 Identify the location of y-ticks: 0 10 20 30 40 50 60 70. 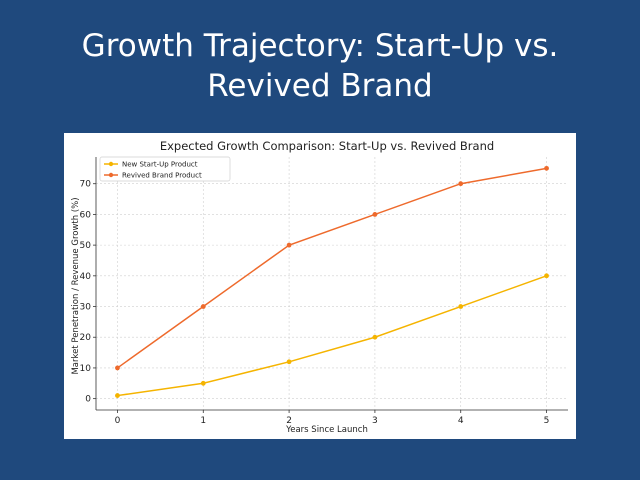
(88, 292).